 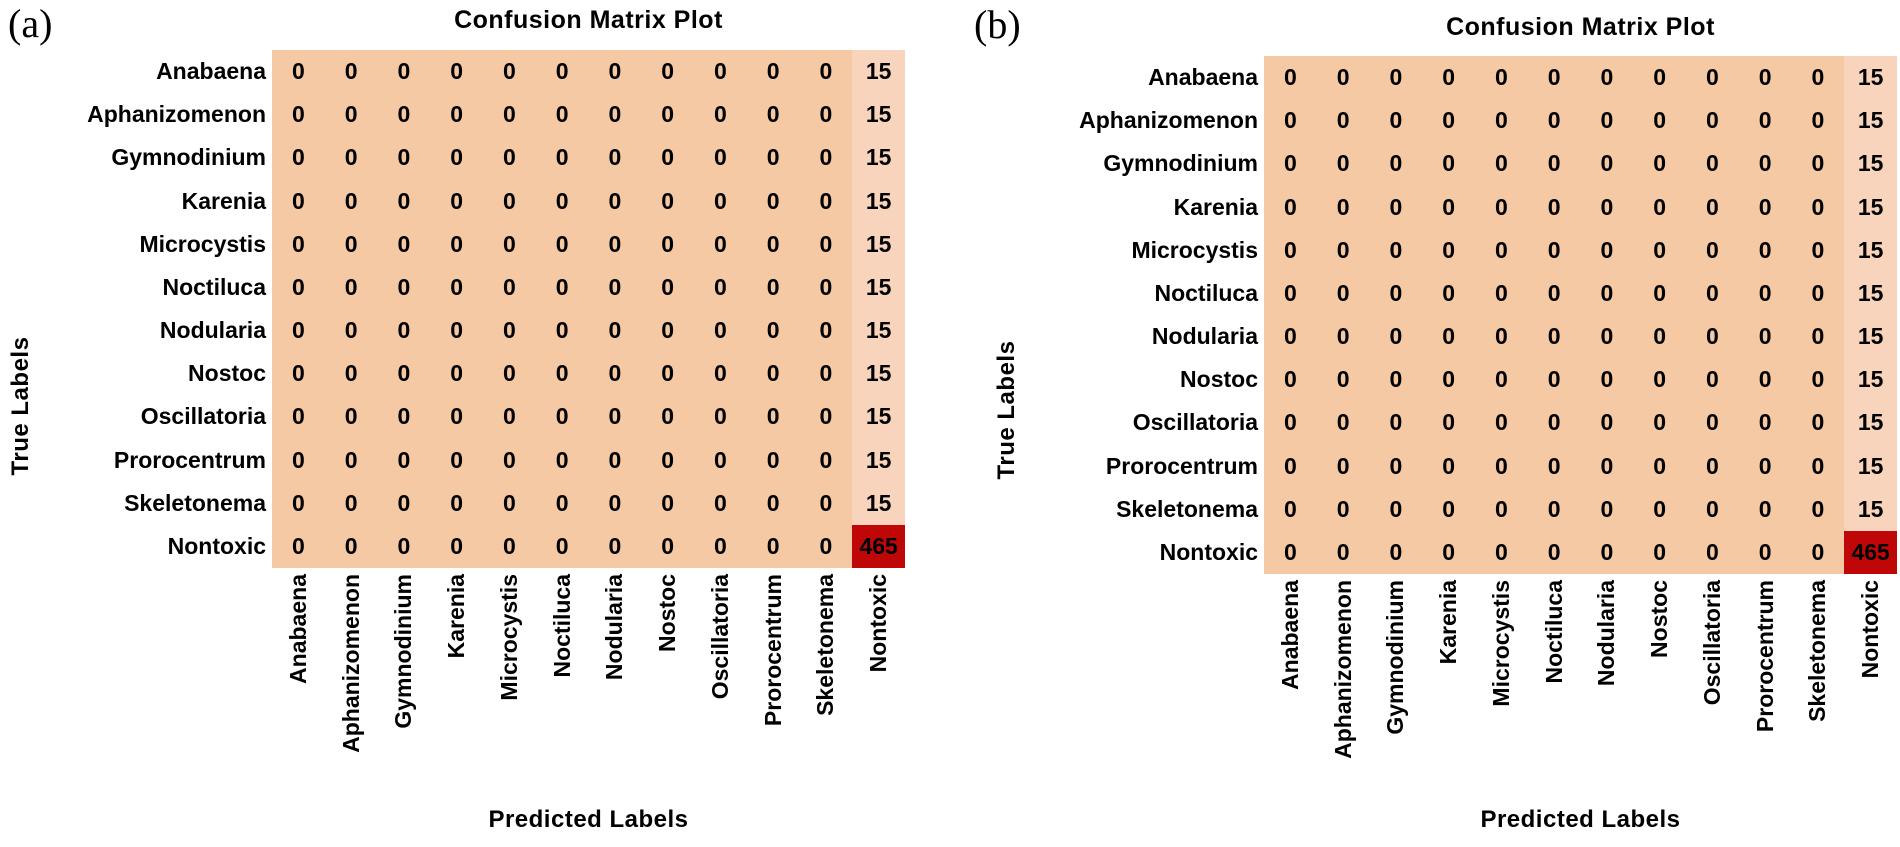 What do you see at coordinates (404, 686) in the screenshot?
I see `x-tick-label: Gymnodinium` at bounding box center [404, 686].